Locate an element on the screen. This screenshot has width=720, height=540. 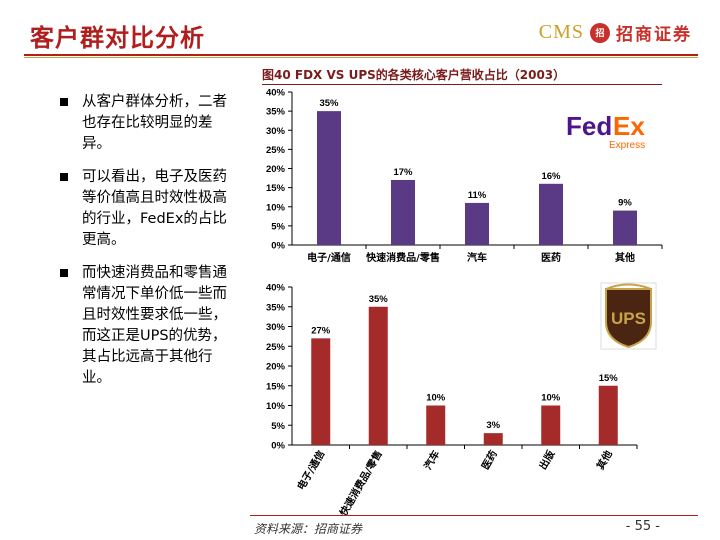
header-divider-gold is located at coordinates (361, 57).